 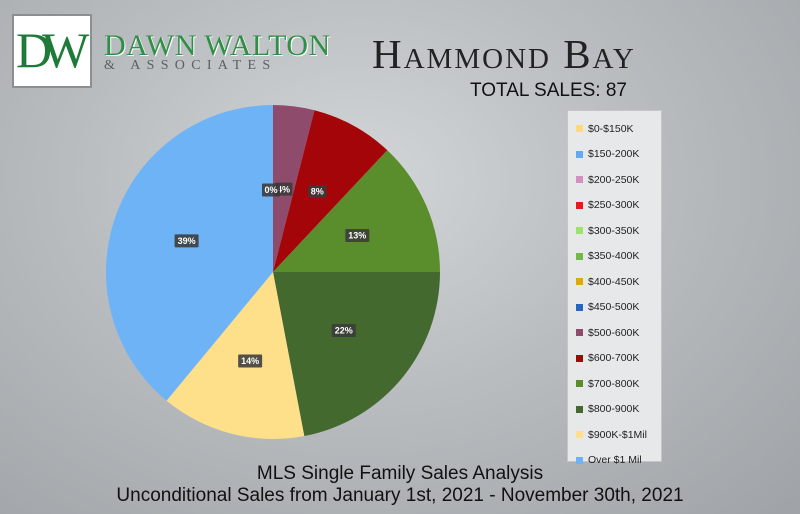 I want to click on legend-label: $150-200K, so click(x=614, y=154).